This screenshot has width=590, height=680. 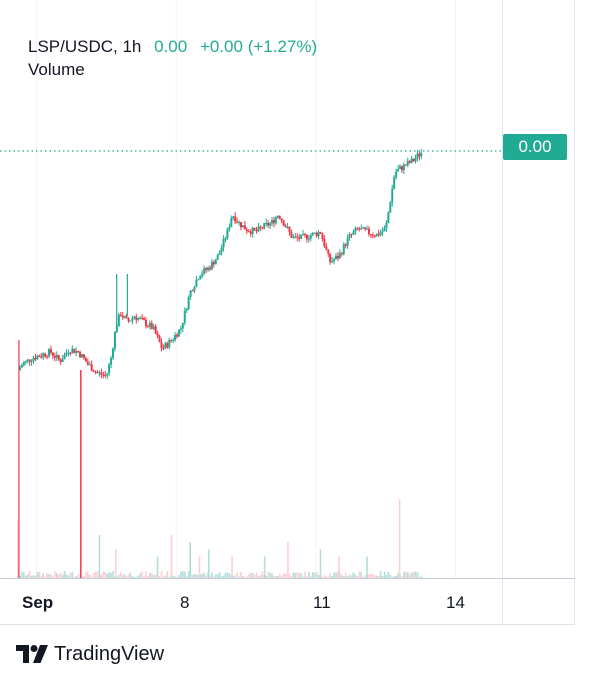 I want to click on tradingview-logo: TradingView, so click(x=90, y=654).